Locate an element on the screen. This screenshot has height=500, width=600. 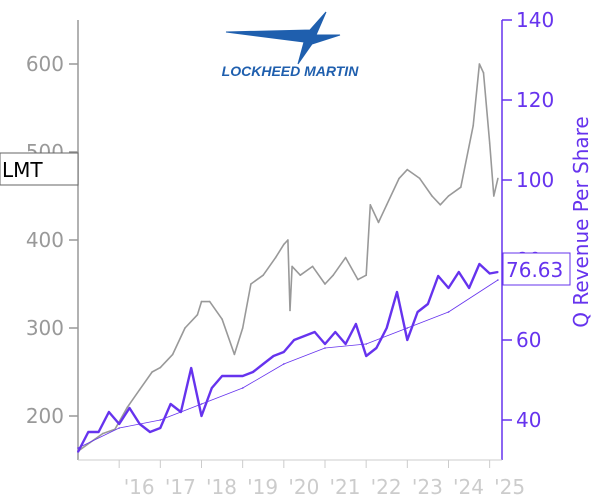
x-time-axis: '16 '17 '18 '19 '20 '21 '22 '23 '24 '25 is located at coordinates (301, 479).